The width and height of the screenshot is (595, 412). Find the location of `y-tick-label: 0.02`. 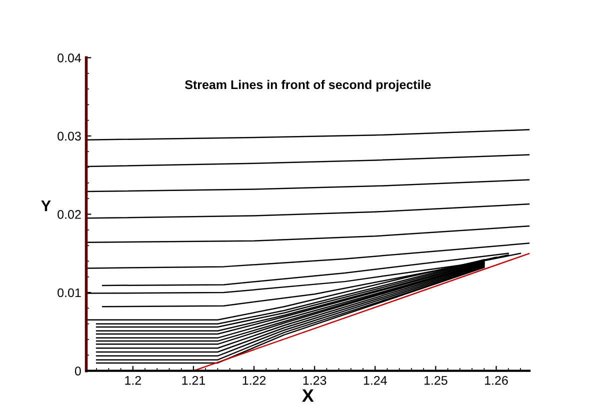

y-tick-label: 0.02 is located at coordinates (69, 214).